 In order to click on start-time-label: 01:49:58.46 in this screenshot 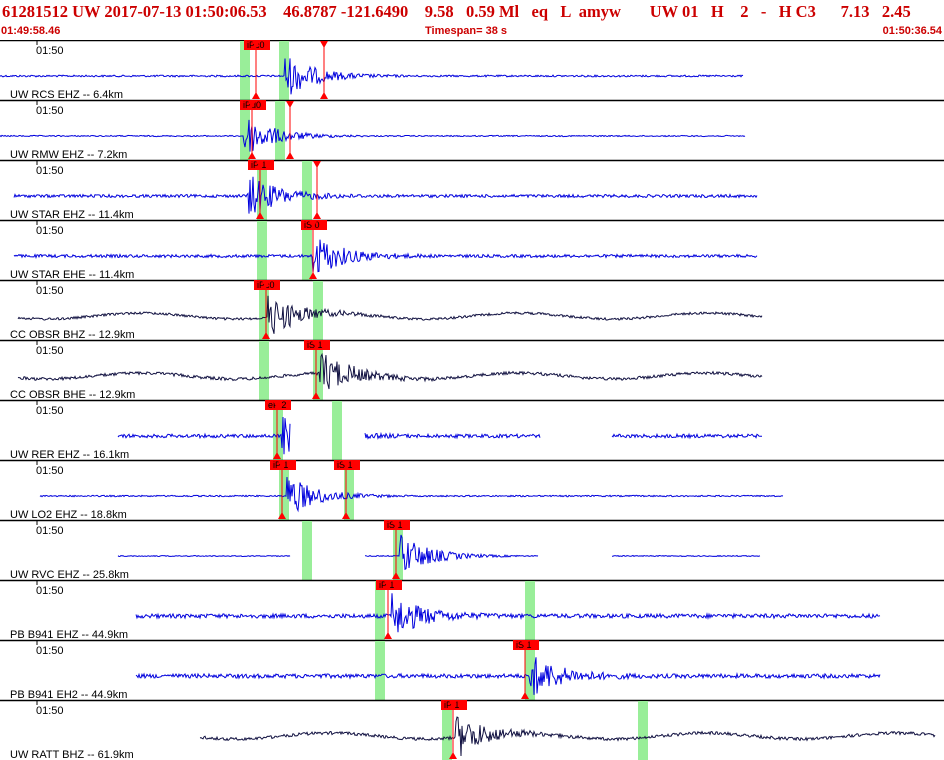, I will do `click(31, 31)`.